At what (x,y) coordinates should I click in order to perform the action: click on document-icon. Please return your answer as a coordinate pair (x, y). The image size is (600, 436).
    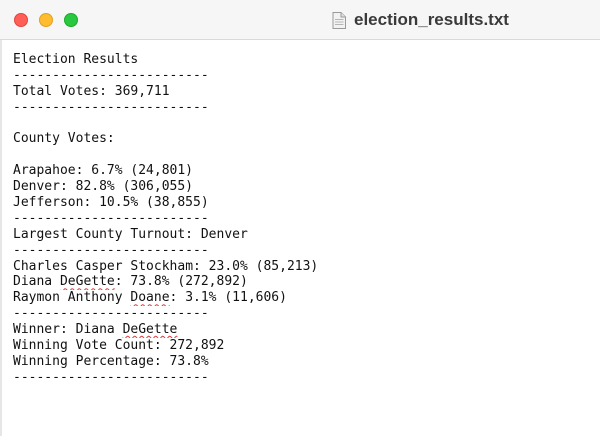
    Looking at the image, I should click on (339, 20).